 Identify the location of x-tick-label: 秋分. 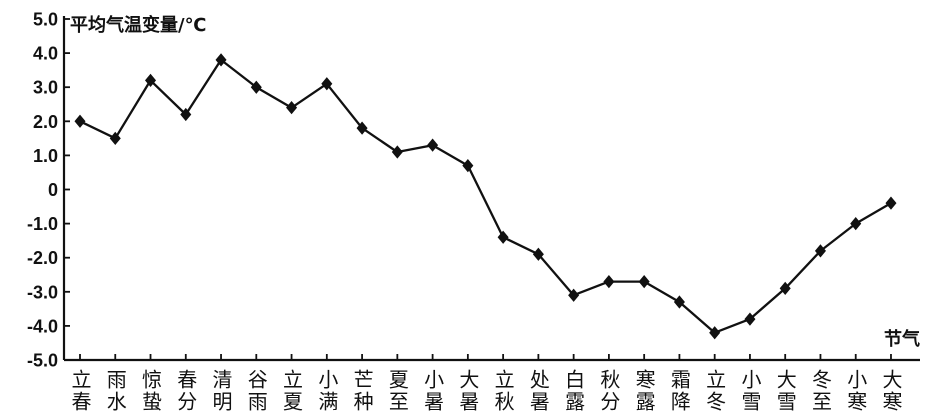
(608, 391).